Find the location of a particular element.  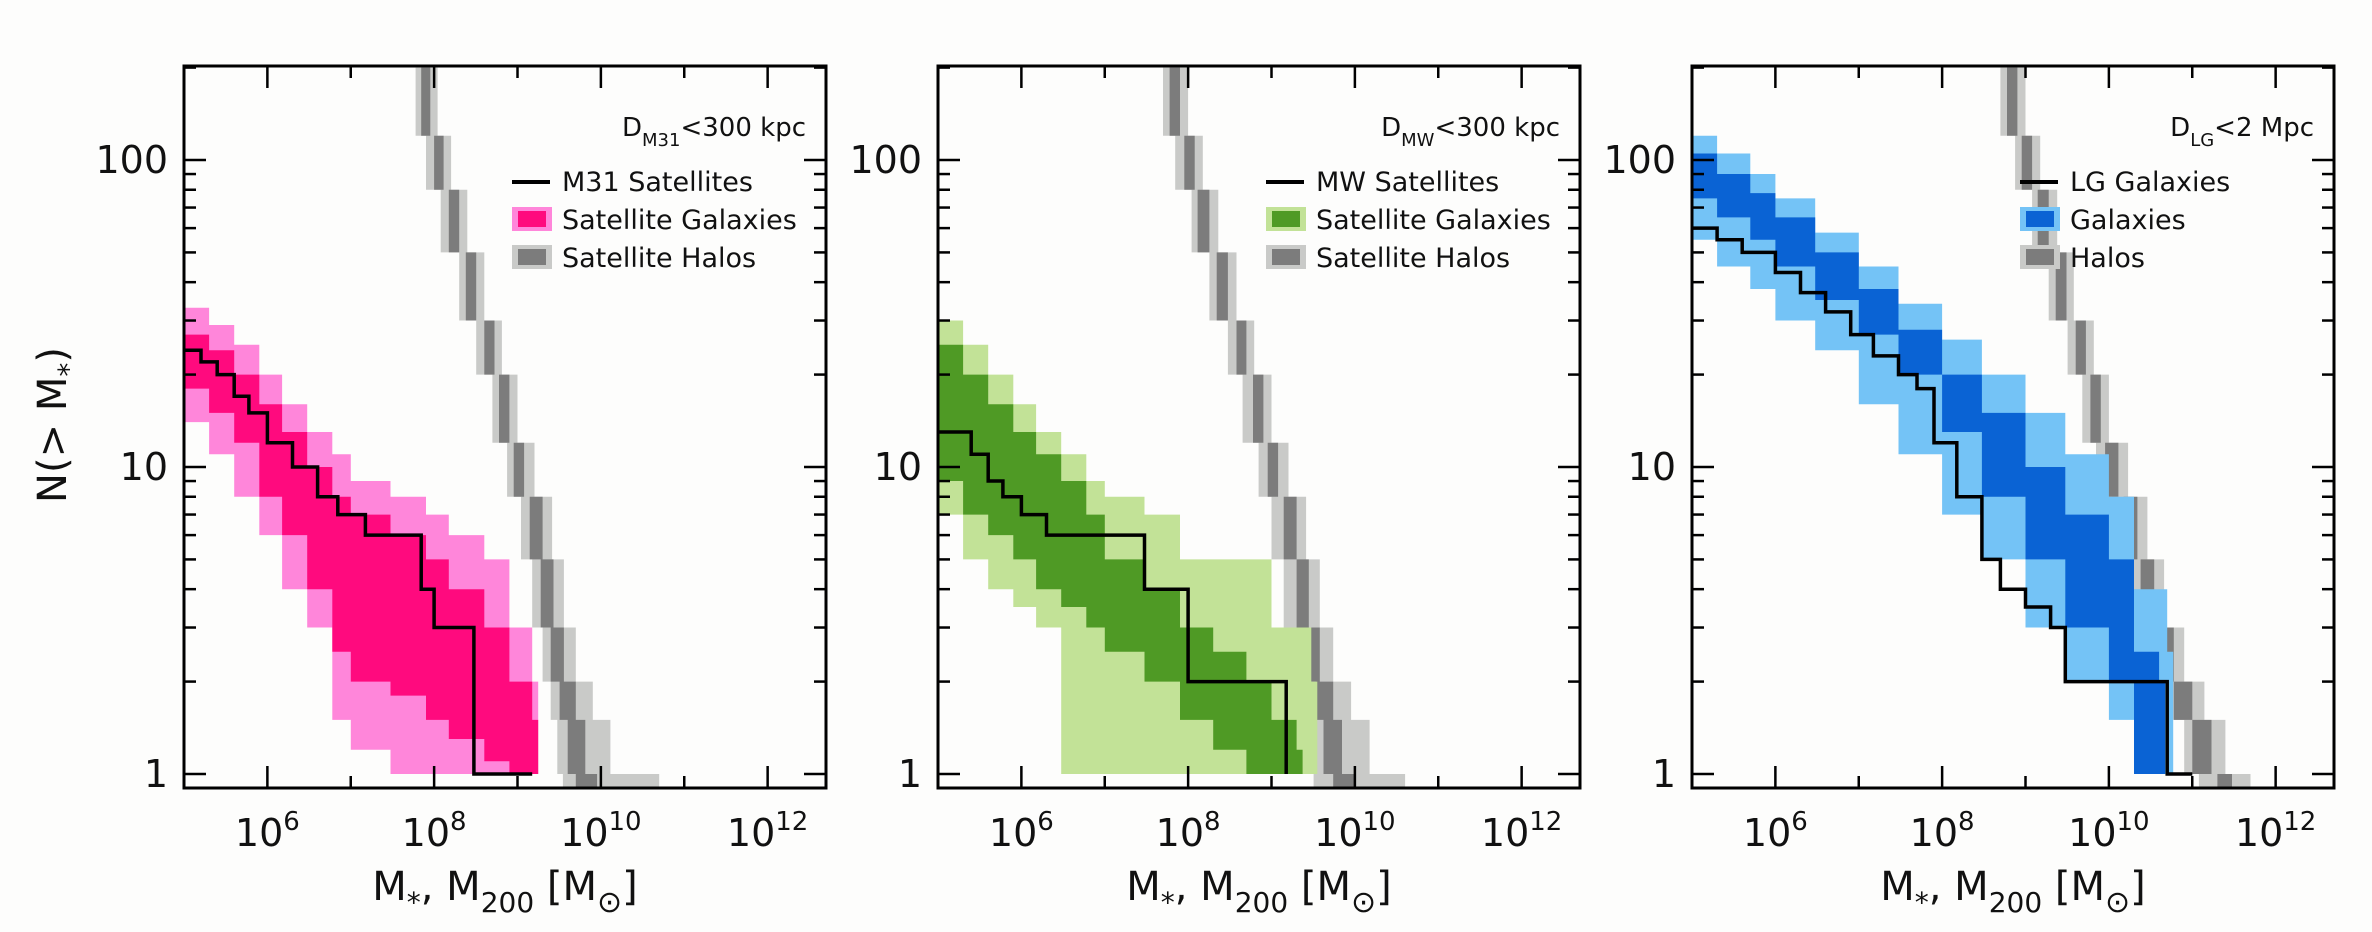

legend-label: M31 Satellites is located at coordinates (657, 182).